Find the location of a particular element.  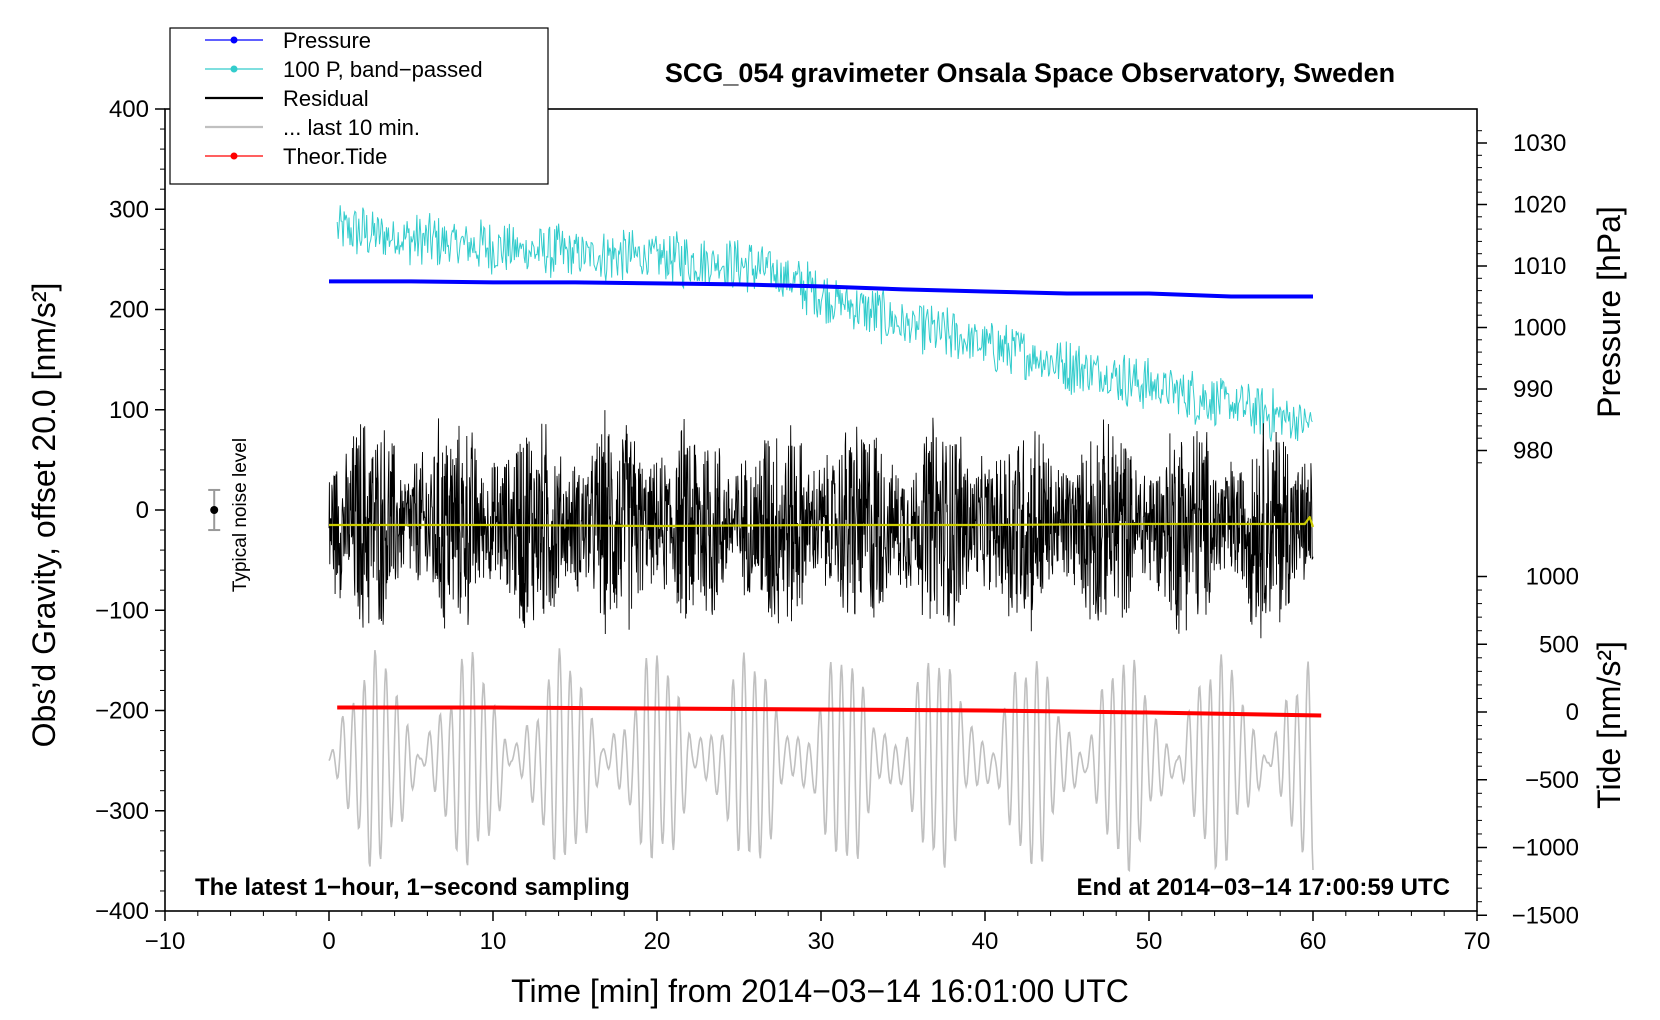

noise-level-label: Typical noise level is located at coordinates (240, 515).